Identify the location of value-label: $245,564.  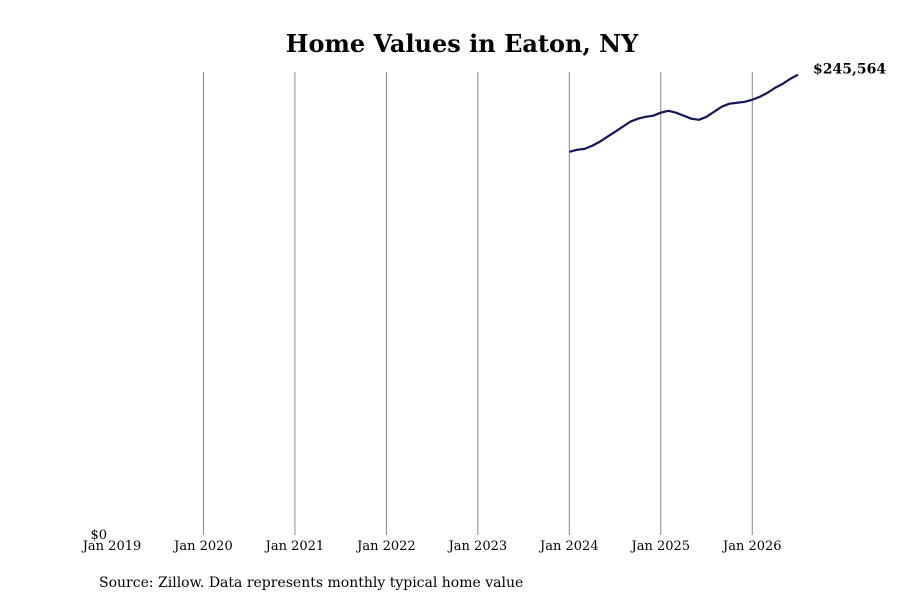
(849, 70).